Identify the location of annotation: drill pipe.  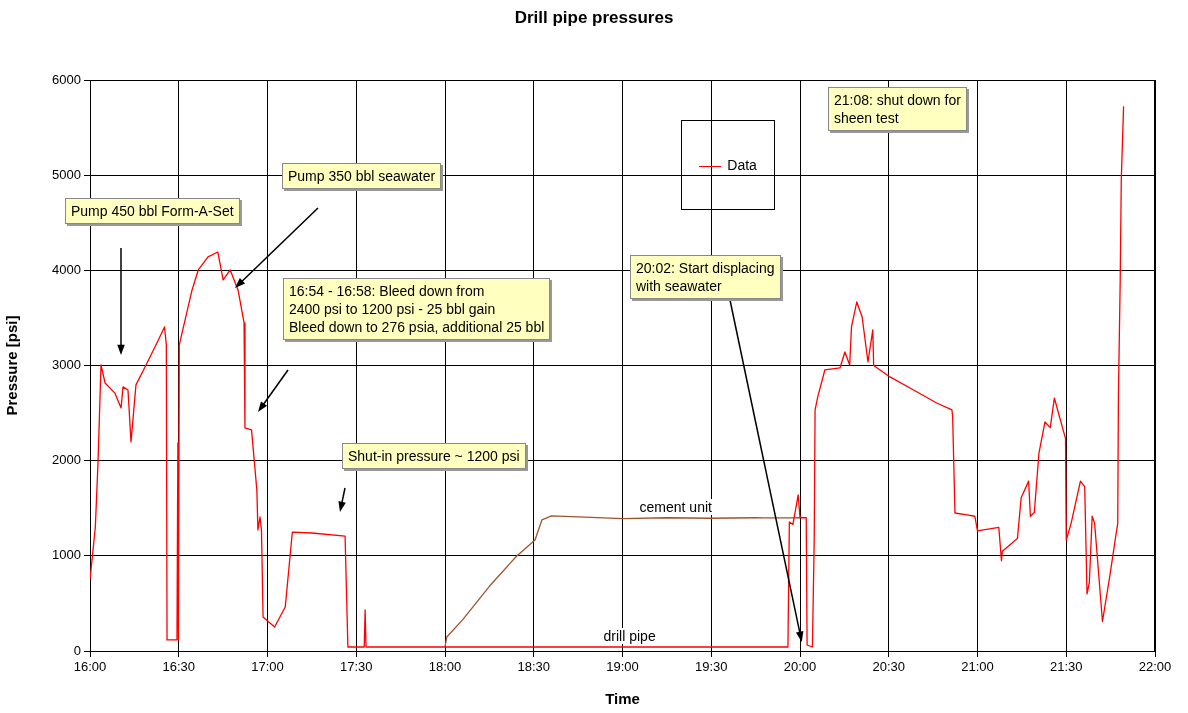
(629, 636).